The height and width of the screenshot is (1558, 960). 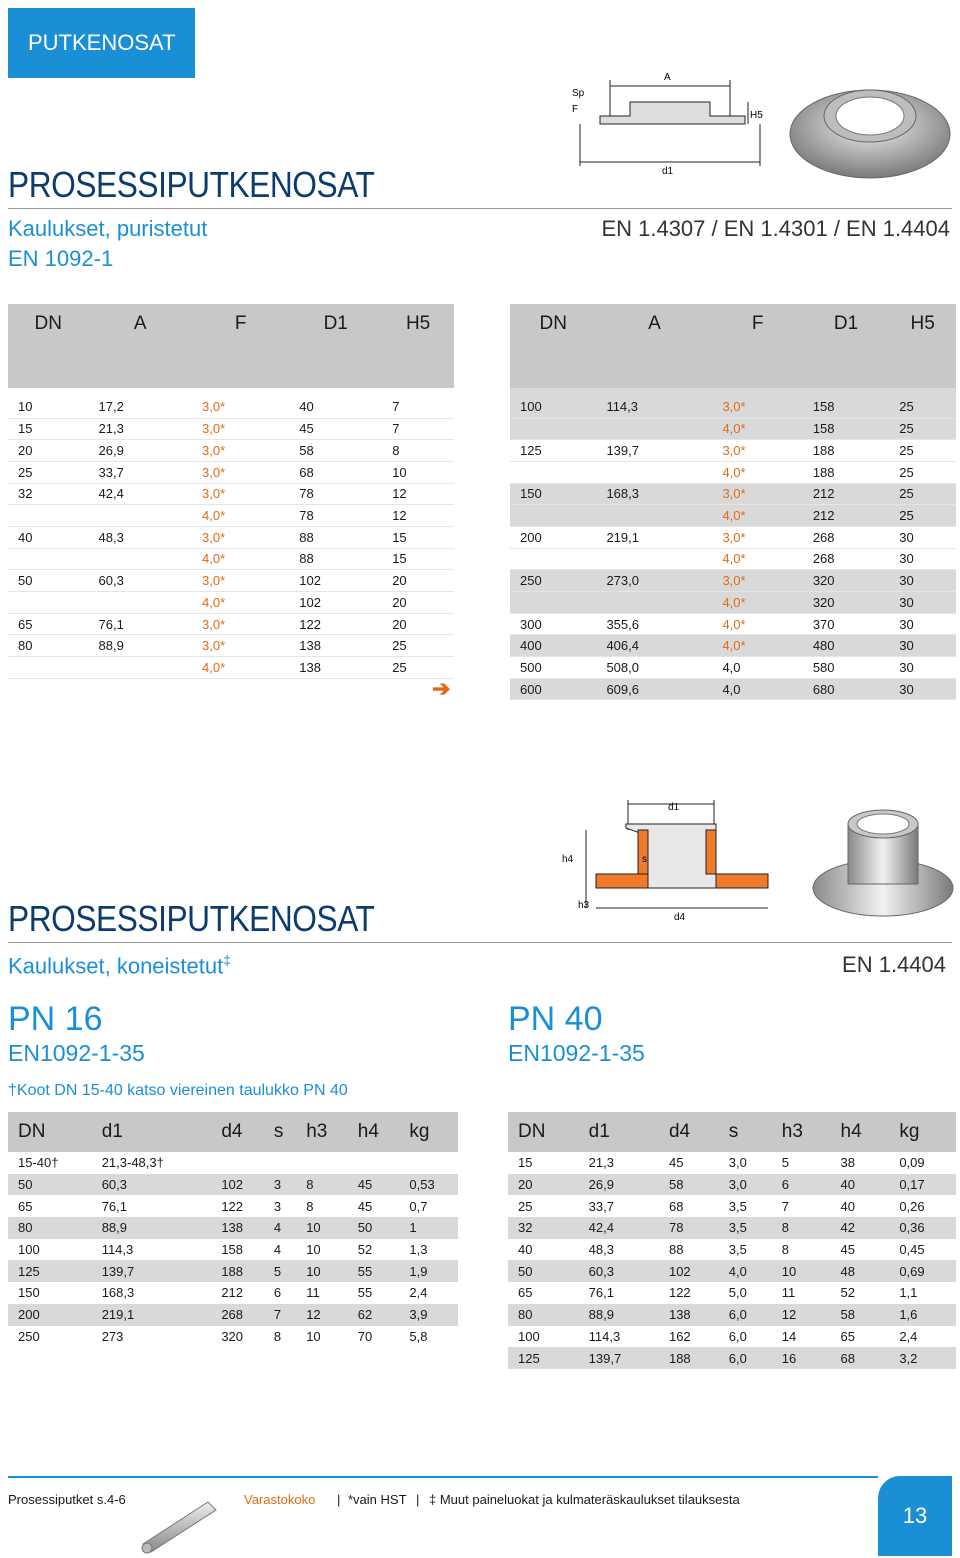 What do you see at coordinates (732, 1163) in the screenshot?
I see `table-row: 15 21,3 45 3,0 5 38 0,09` at bounding box center [732, 1163].